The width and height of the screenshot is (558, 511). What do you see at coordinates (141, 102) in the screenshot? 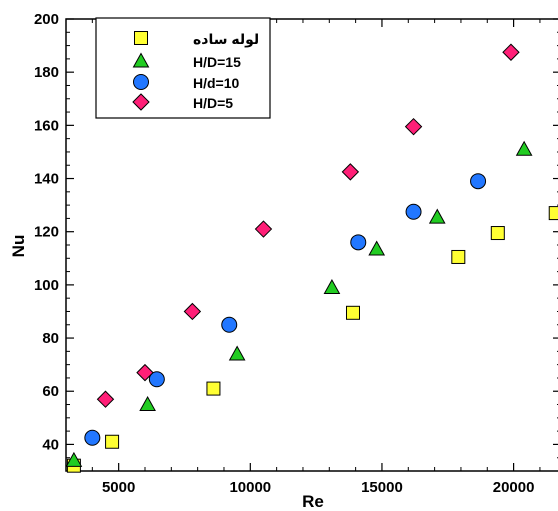
I see `legend-marker-diamond` at bounding box center [141, 102].